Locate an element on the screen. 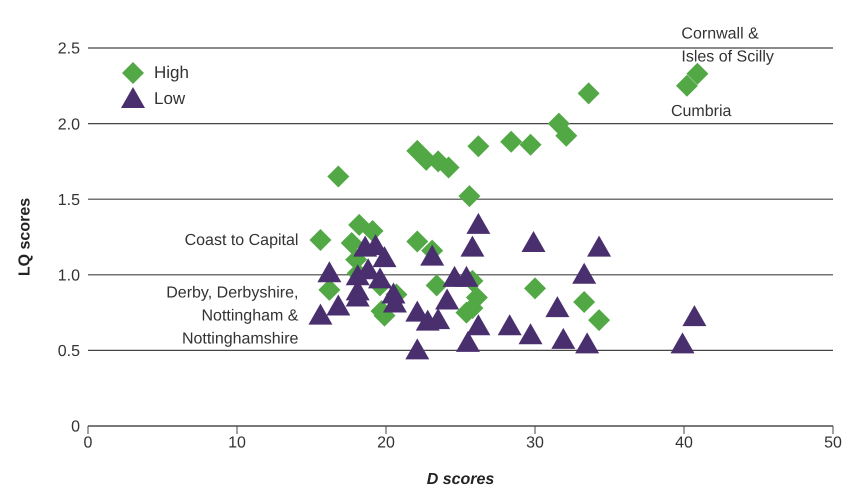 The image size is (851, 502). annotation: Coast to Capital is located at coordinates (241, 241).